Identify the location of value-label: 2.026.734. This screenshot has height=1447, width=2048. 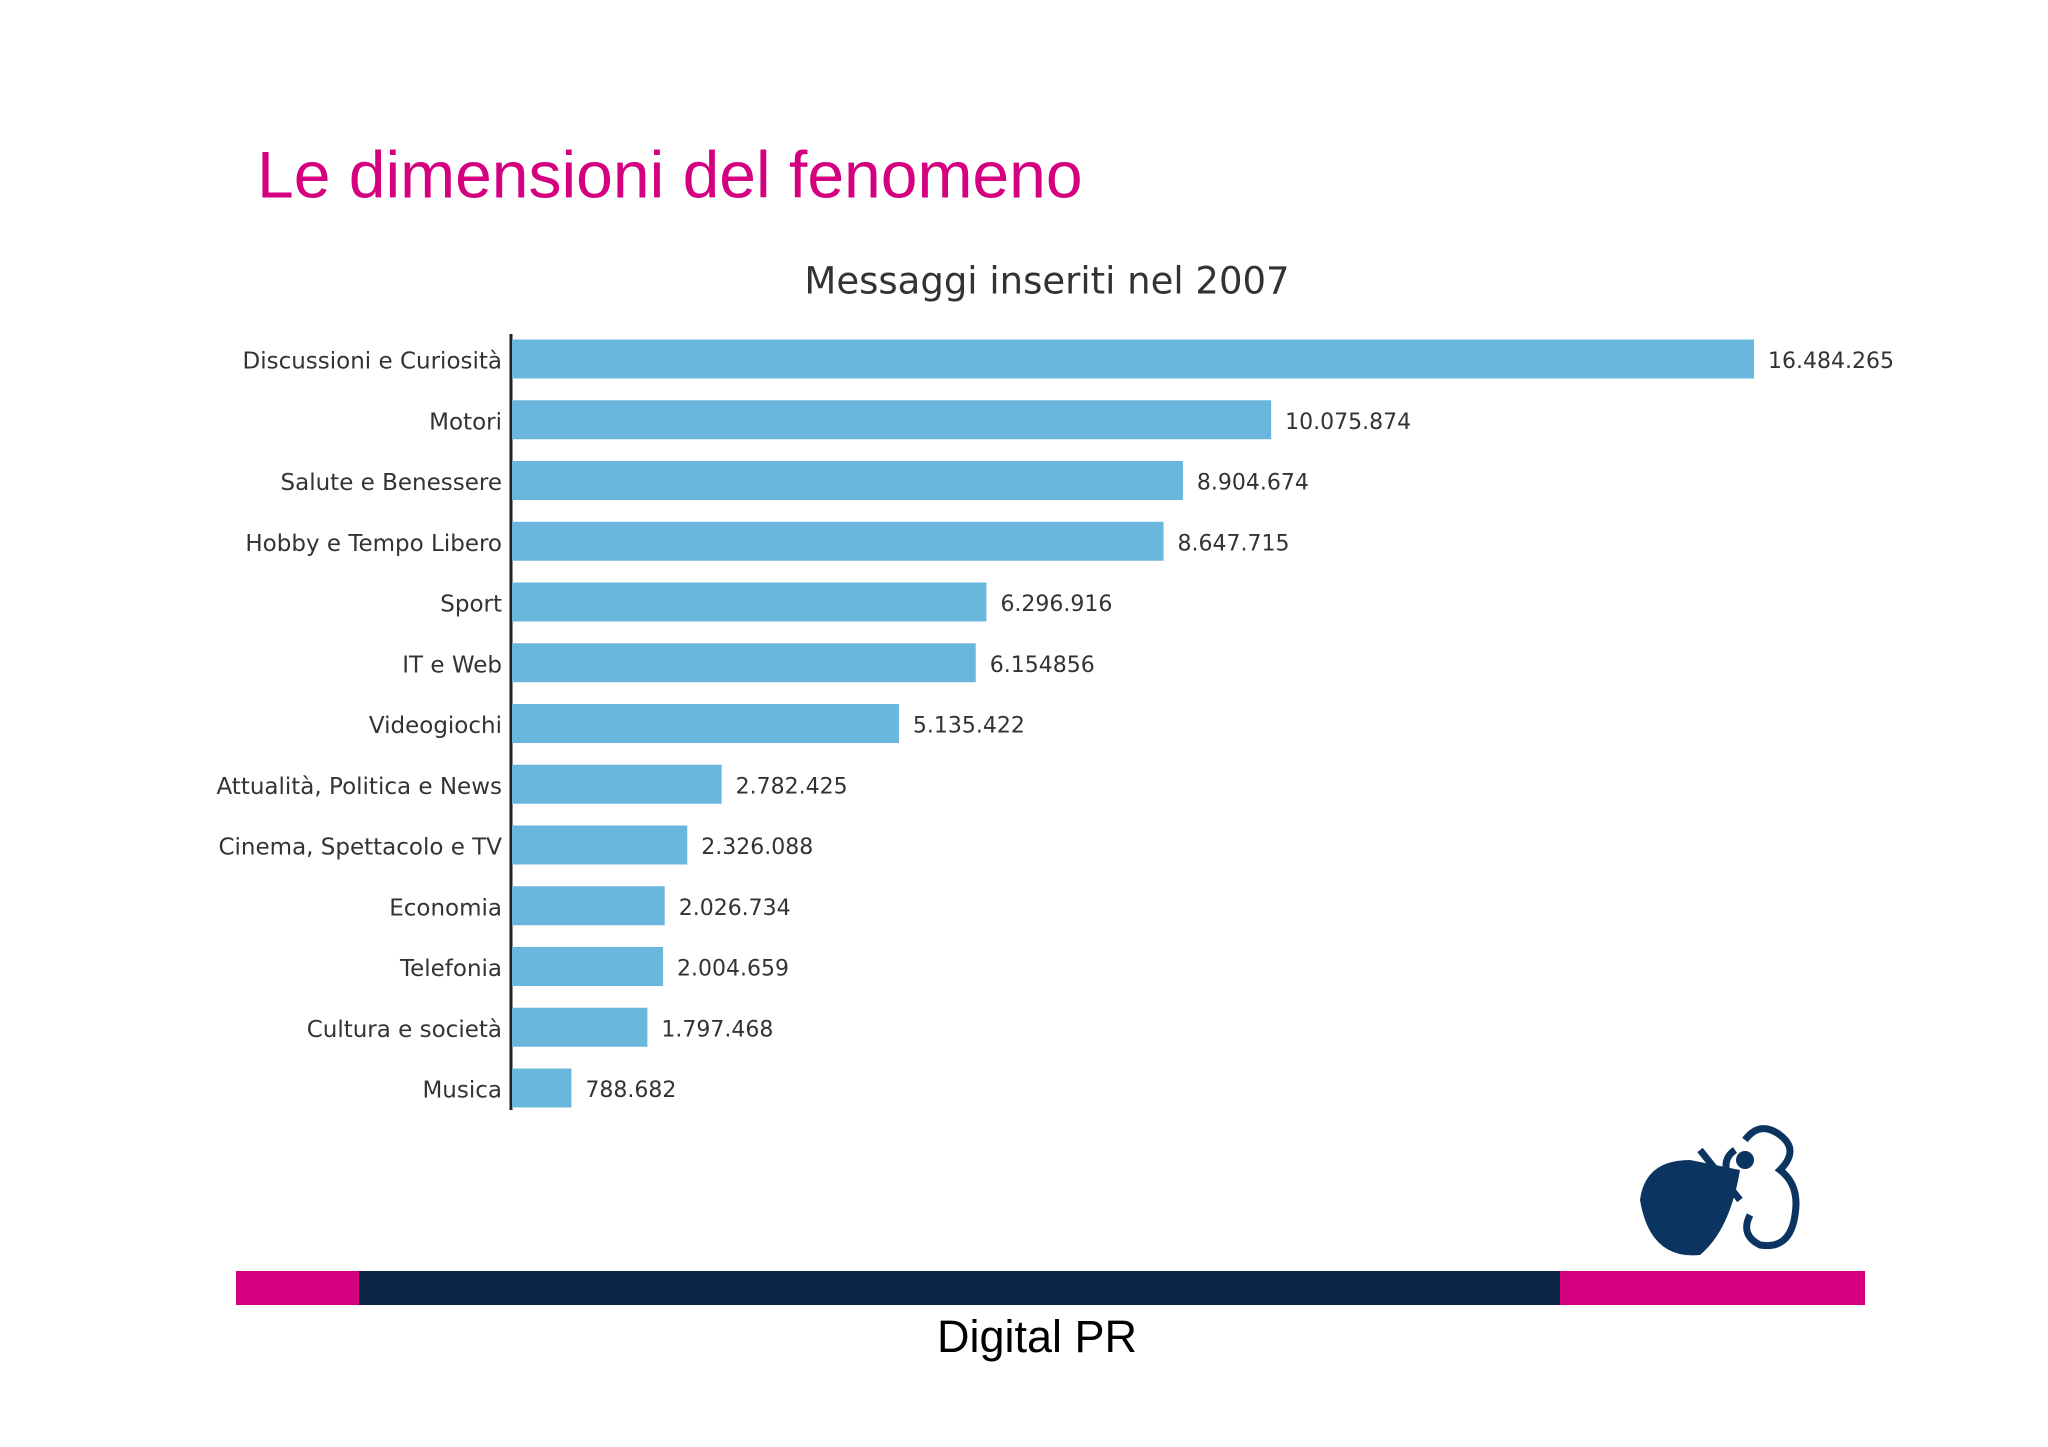
(735, 908).